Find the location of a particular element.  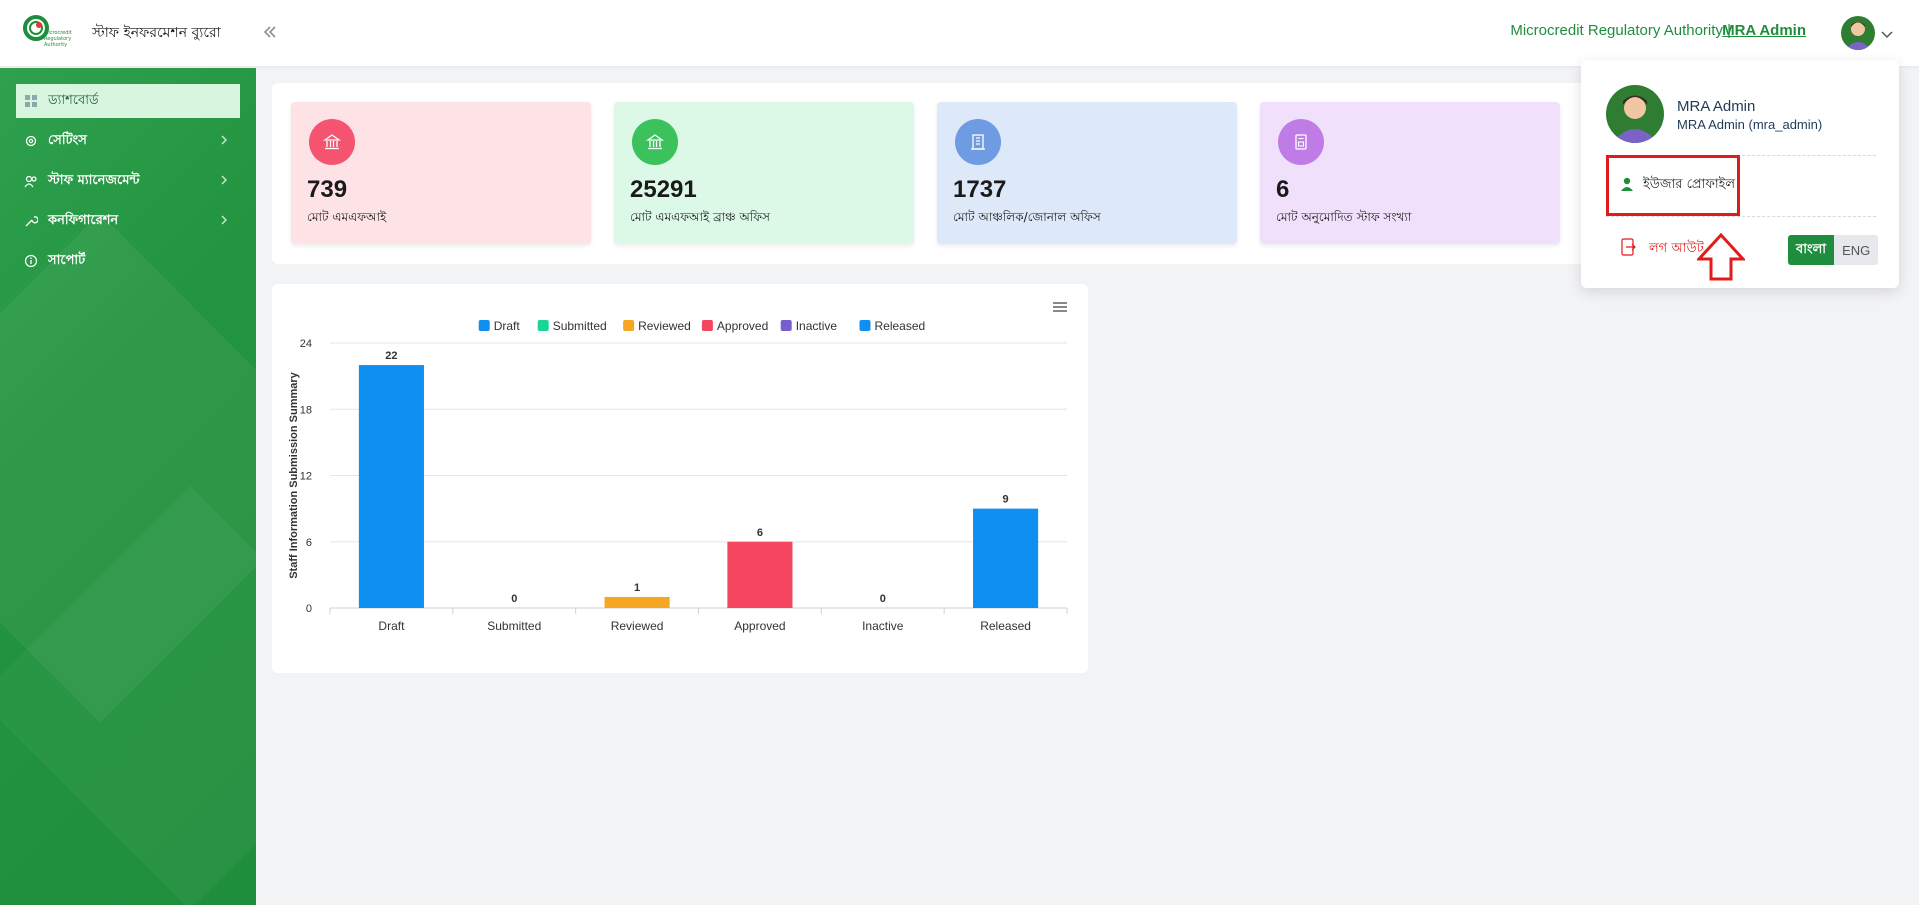

x-tick-label: Released is located at coordinates (1005, 626).